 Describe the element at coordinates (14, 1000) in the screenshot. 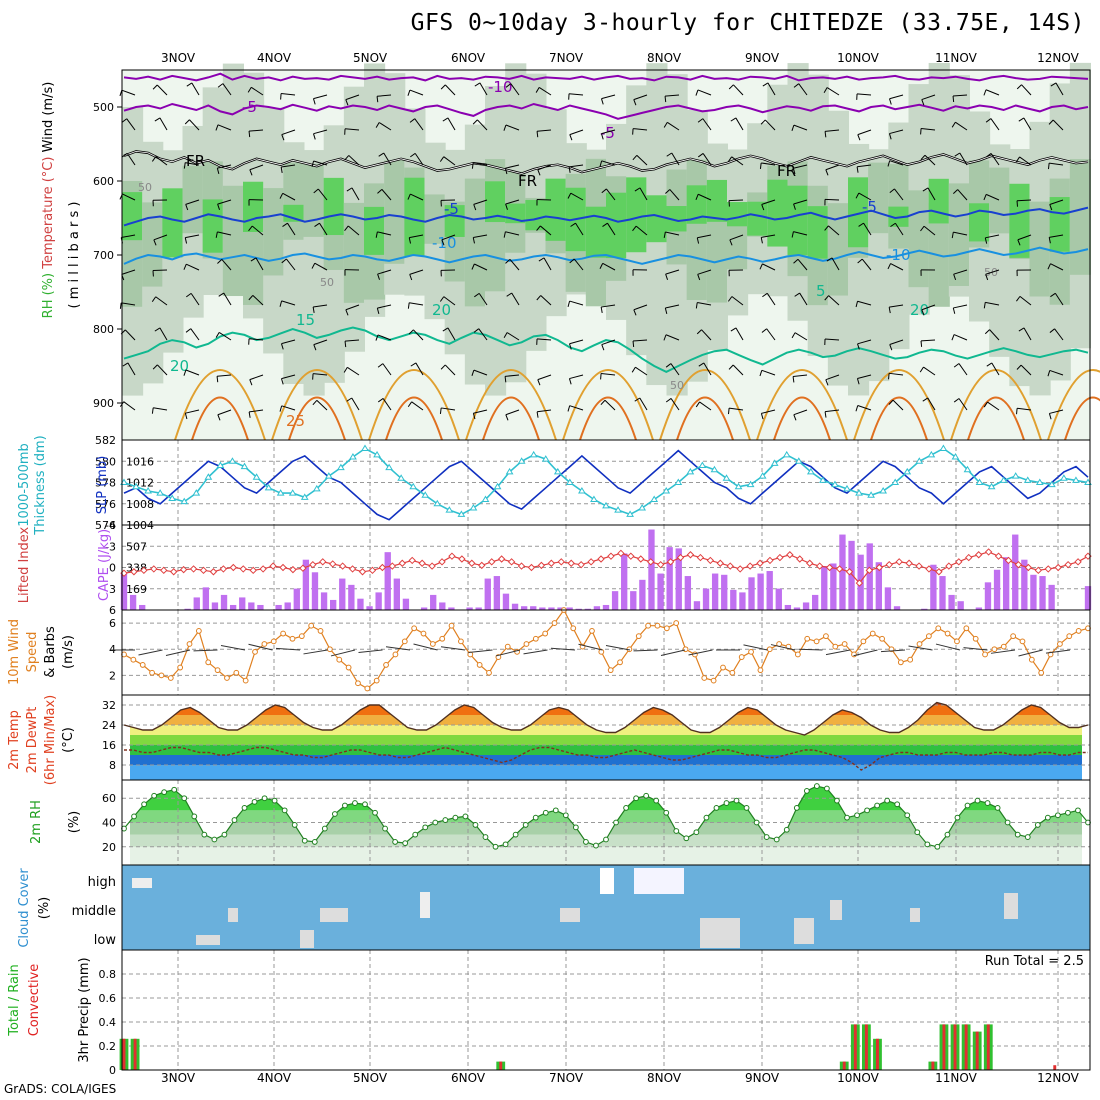

I see `precip-ylabel-total: Total / Rain` at that location.